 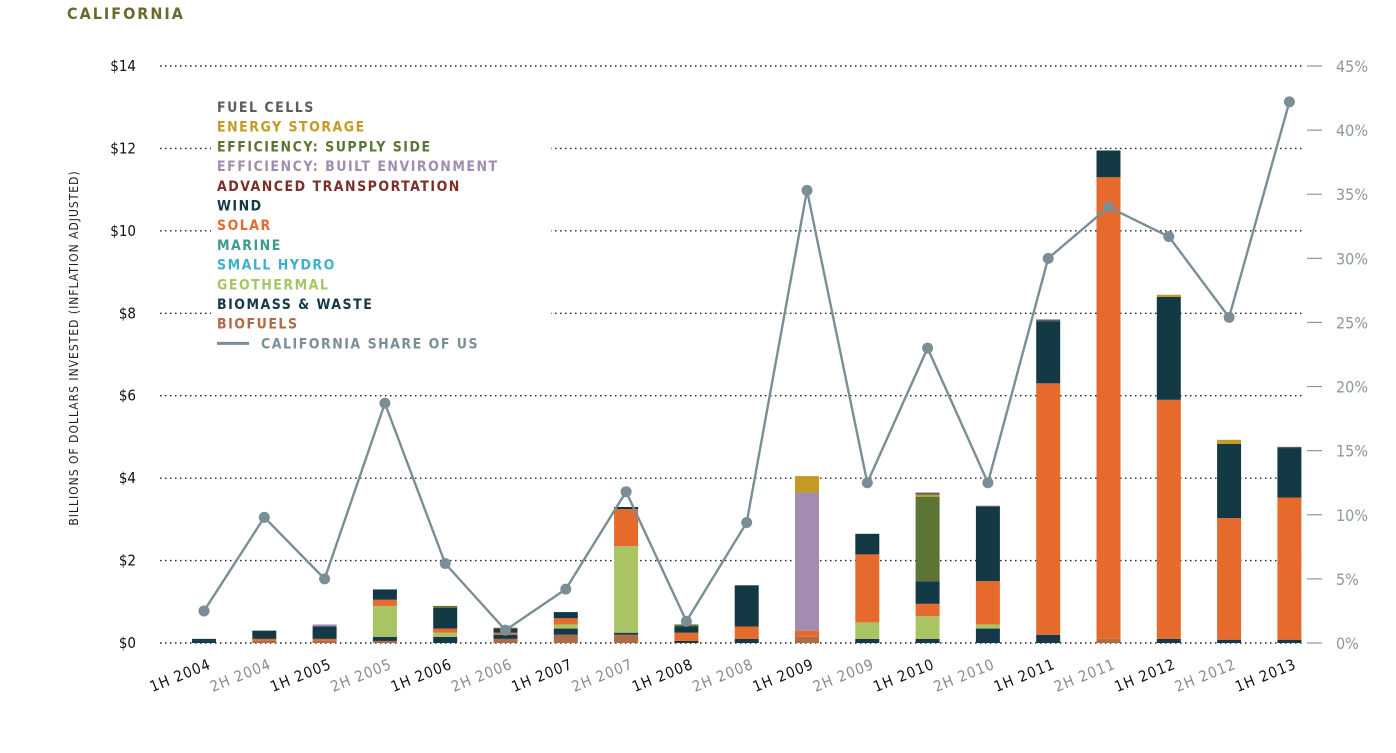 I want to click on legend-item: WIND, so click(x=240, y=207).